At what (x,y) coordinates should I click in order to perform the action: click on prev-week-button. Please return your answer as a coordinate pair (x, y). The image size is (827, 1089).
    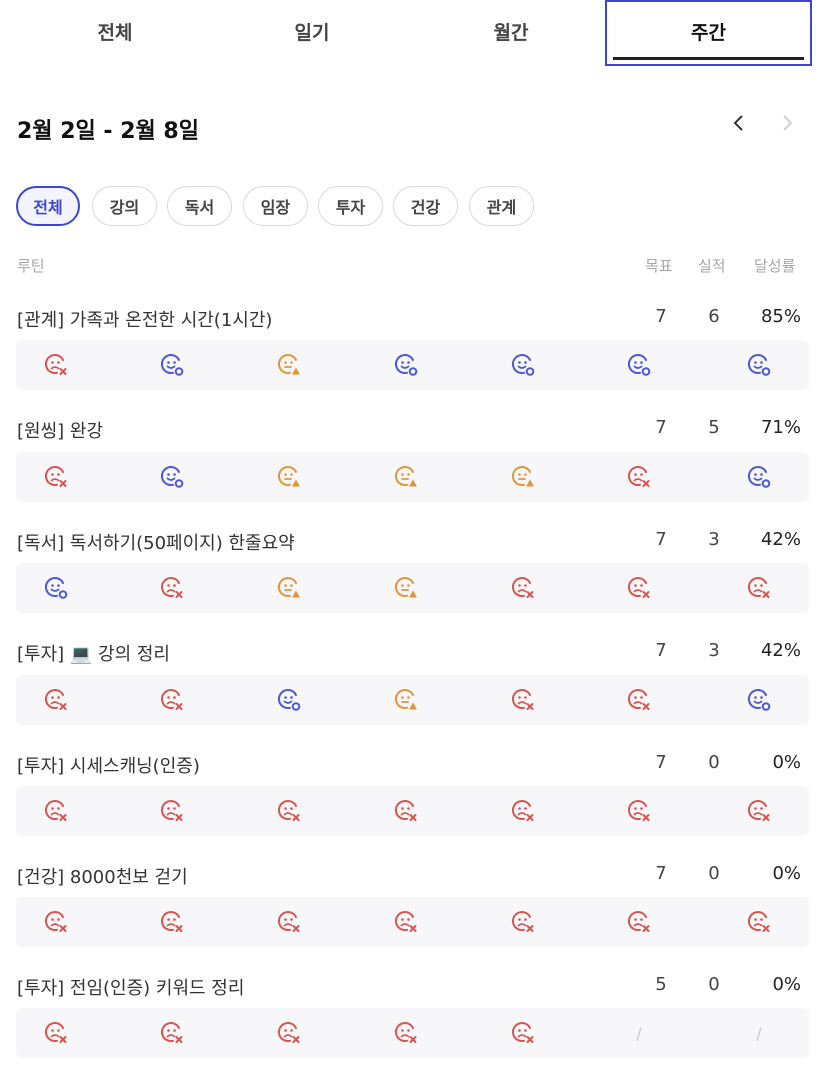
    Looking at the image, I should click on (739, 126).